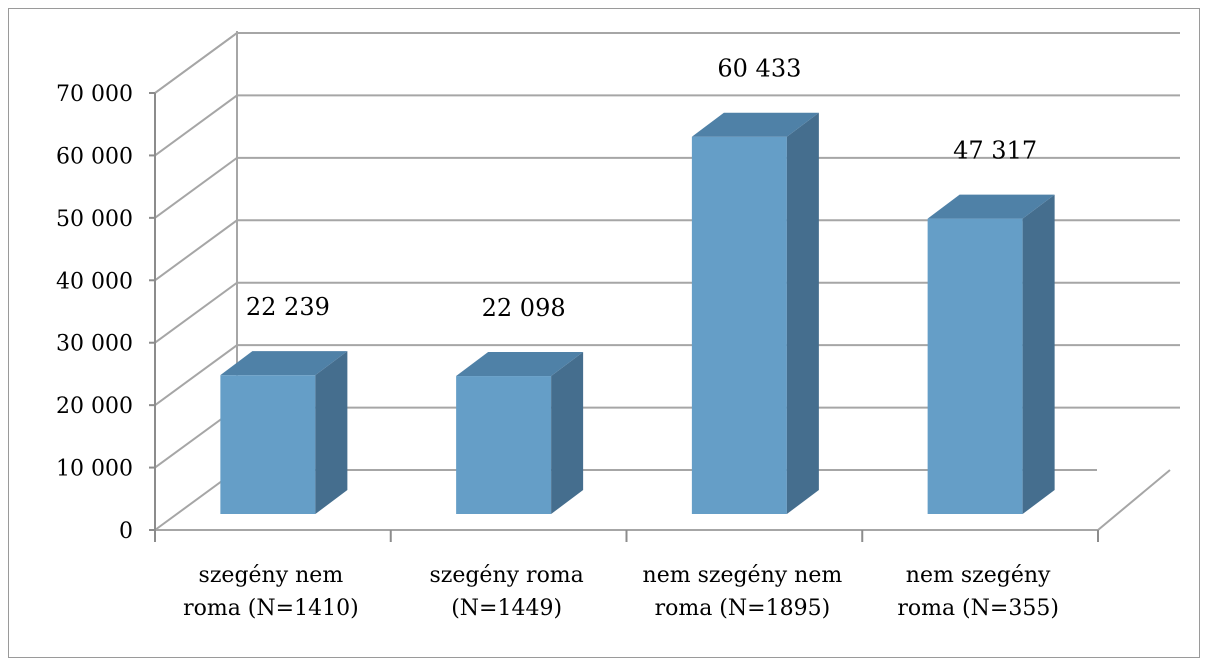 This screenshot has height=662, width=1205. Describe the element at coordinates (126, 531) in the screenshot. I see `y-tick-label: 0` at that location.